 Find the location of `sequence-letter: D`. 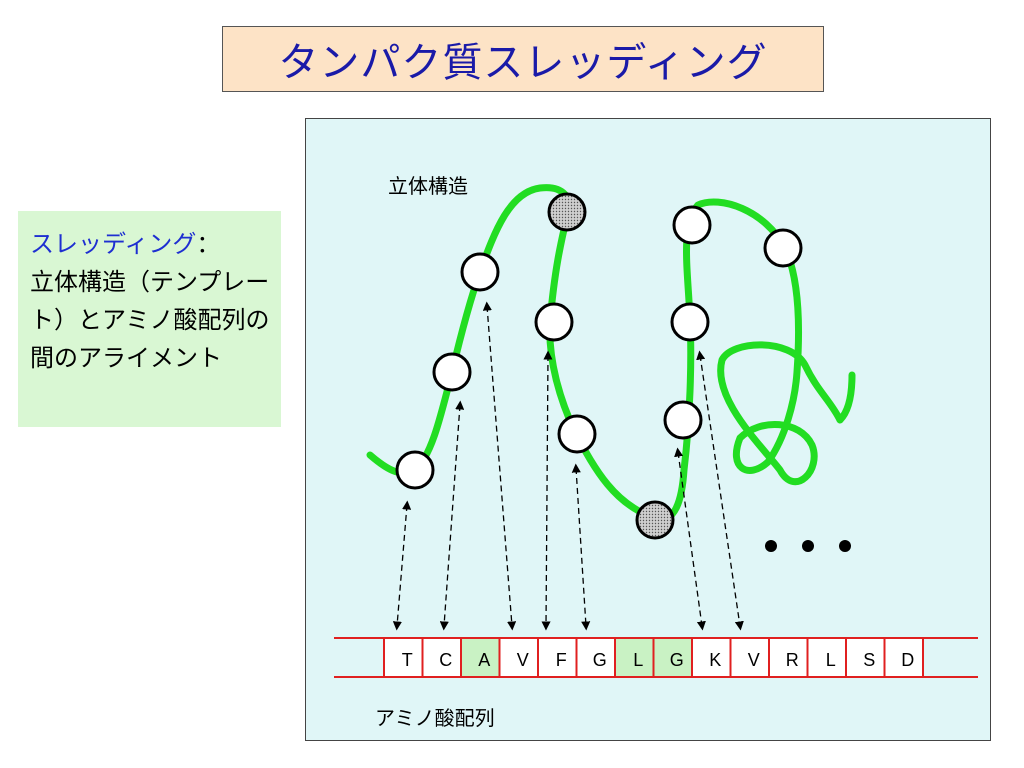

sequence-letter: D is located at coordinates (907, 660).